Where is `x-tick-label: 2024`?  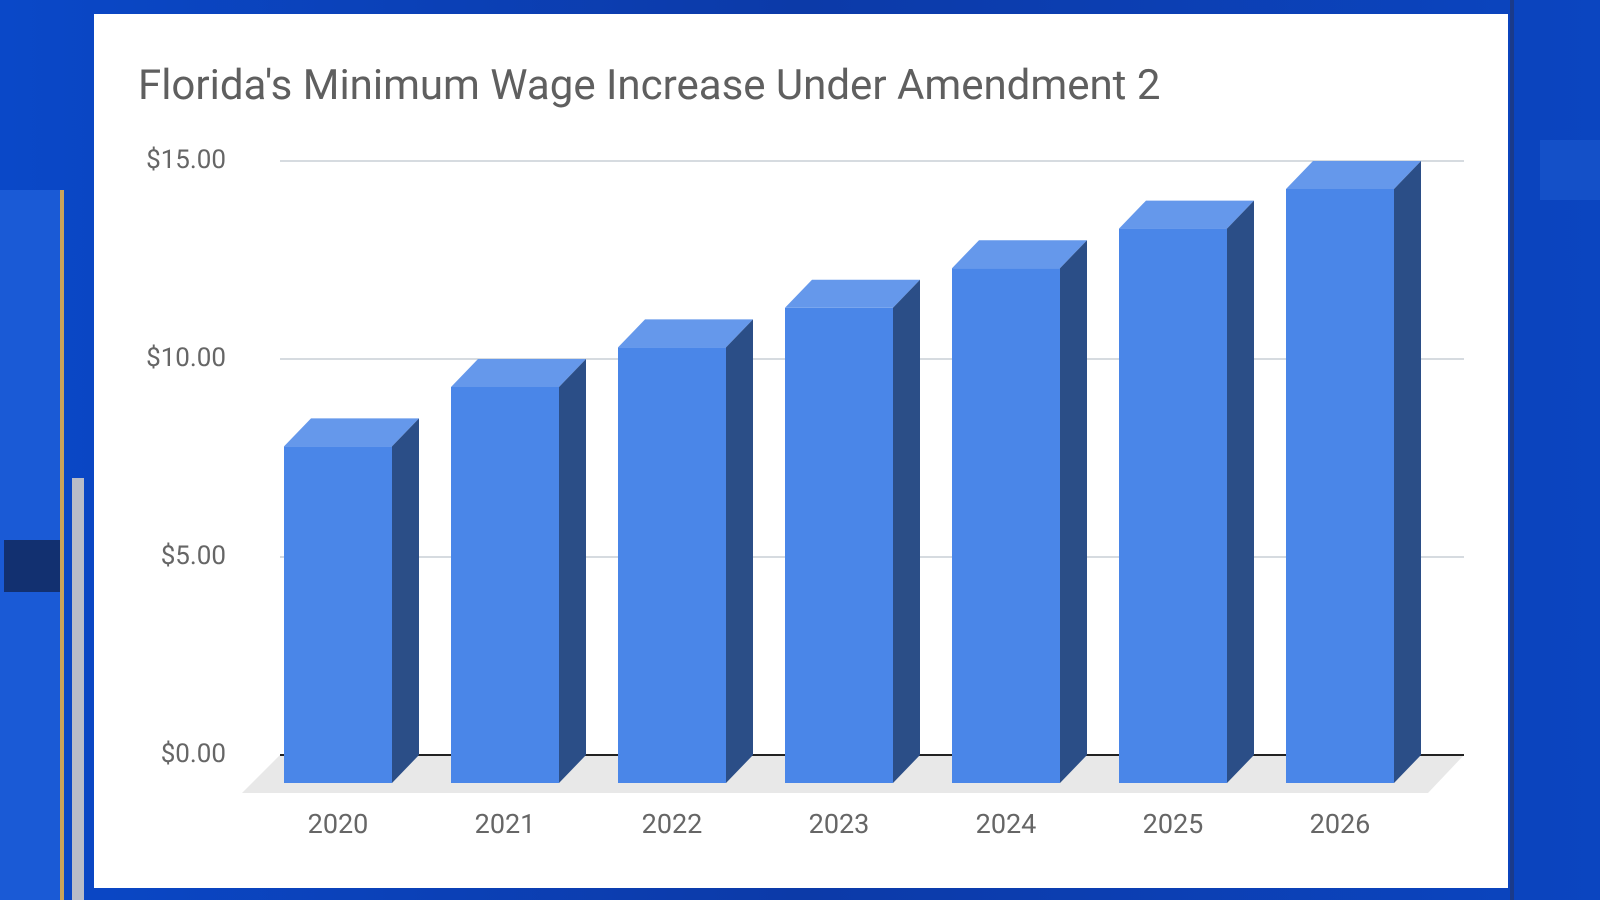
x-tick-label: 2024 is located at coordinates (1006, 824).